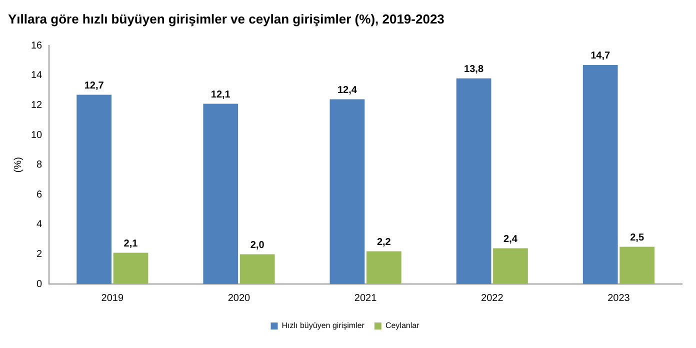 Image resolution: width=696 pixels, height=348 pixels. What do you see at coordinates (112, 298) in the screenshot?
I see `x-tick-label: 2019` at bounding box center [112, 298].